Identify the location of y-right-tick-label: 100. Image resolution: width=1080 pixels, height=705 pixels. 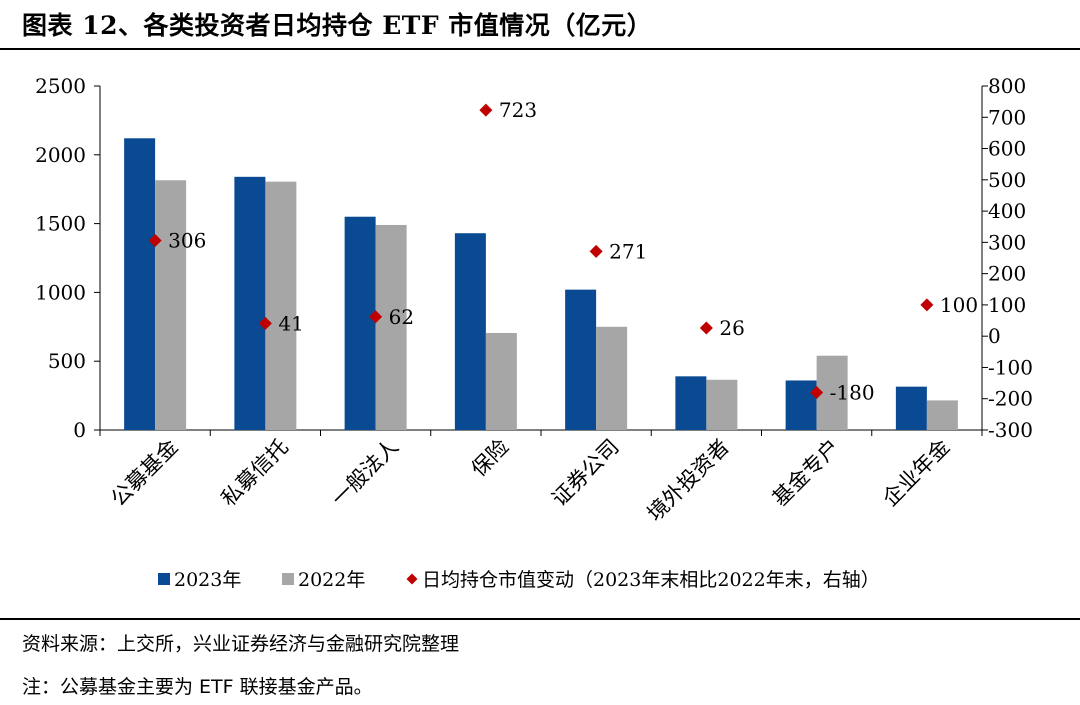
(1007, 305).